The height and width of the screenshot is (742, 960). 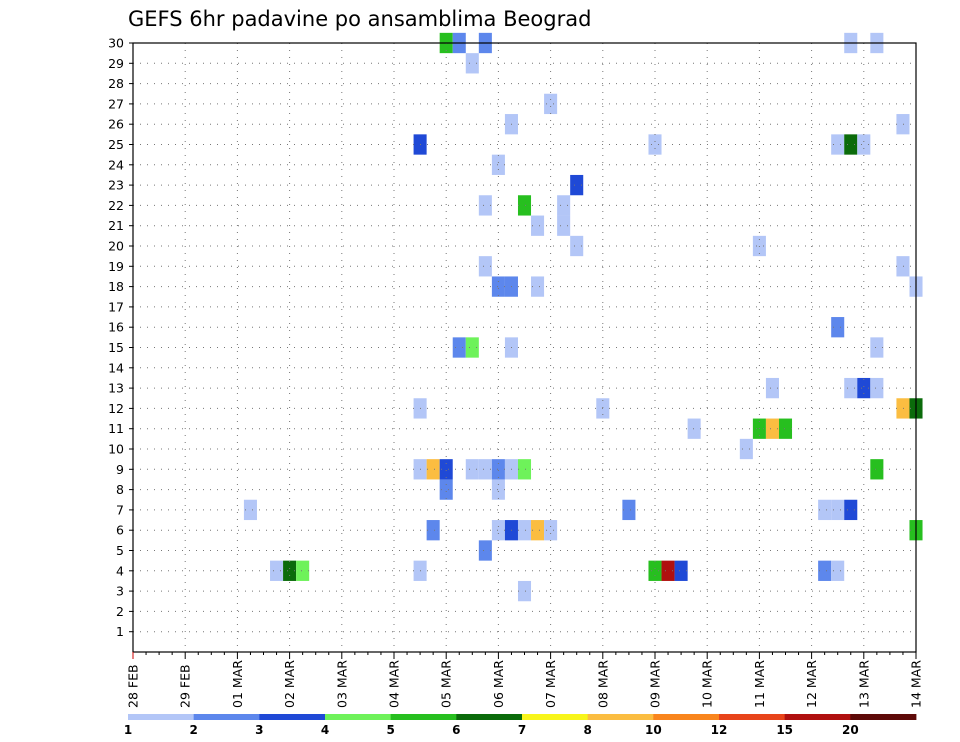 I want to click on y-tick-label: 7, so click(x=120, y=509).